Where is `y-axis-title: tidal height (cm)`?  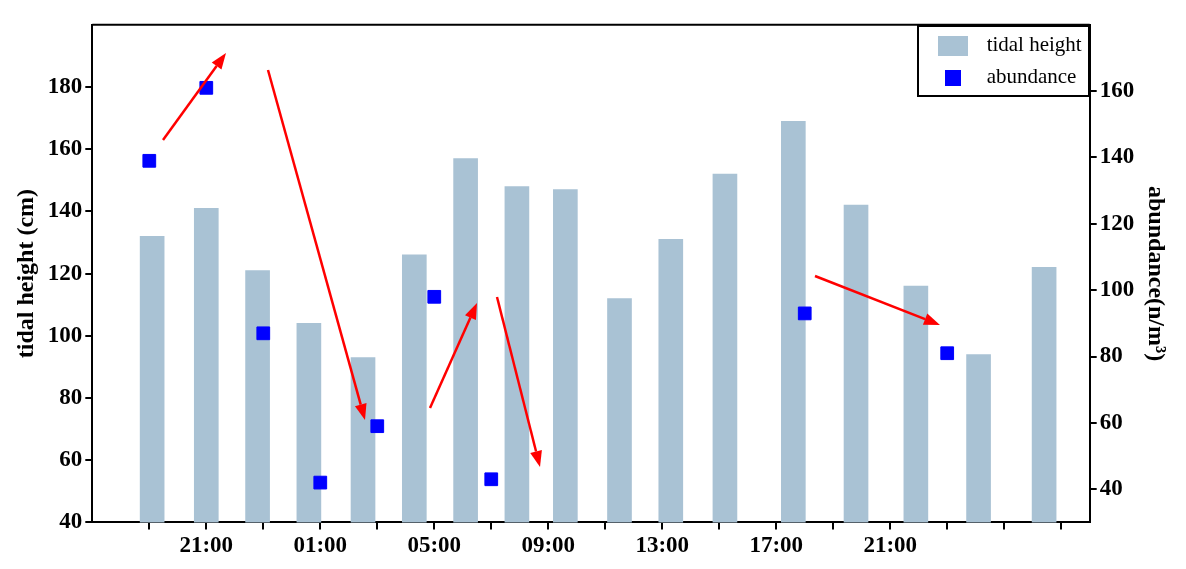
y-axis-title: tidal height (cm) is located at coordinates (24, 273).